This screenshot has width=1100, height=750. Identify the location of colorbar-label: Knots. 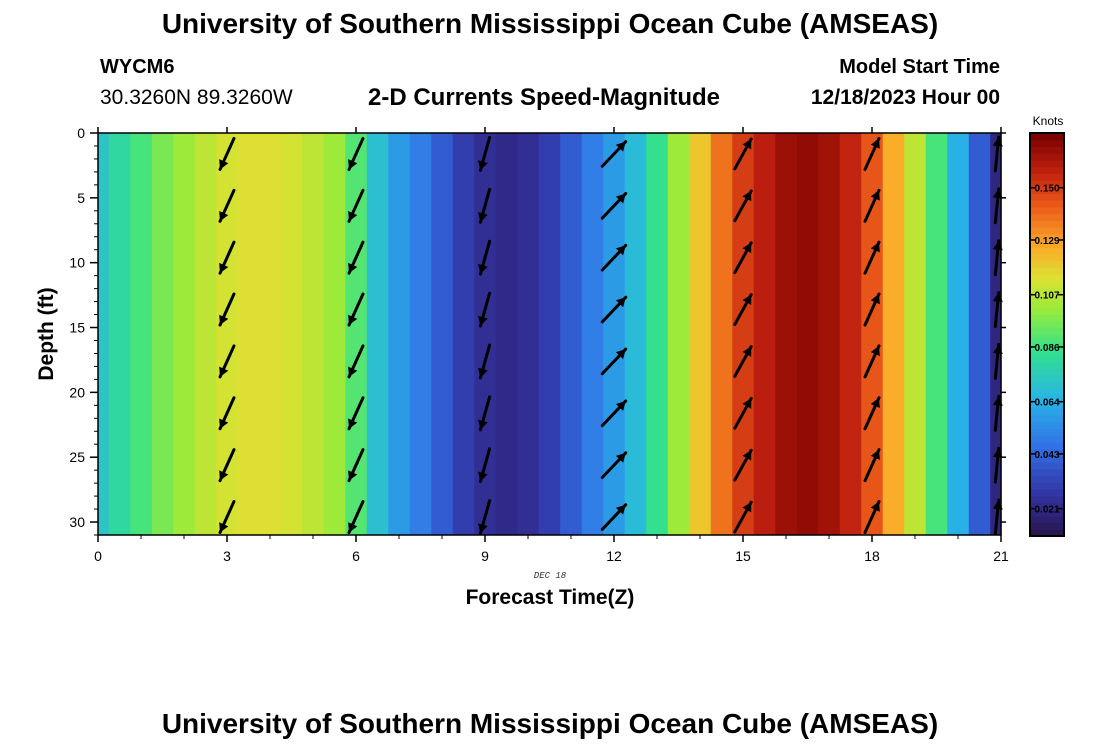
(1048, 121).